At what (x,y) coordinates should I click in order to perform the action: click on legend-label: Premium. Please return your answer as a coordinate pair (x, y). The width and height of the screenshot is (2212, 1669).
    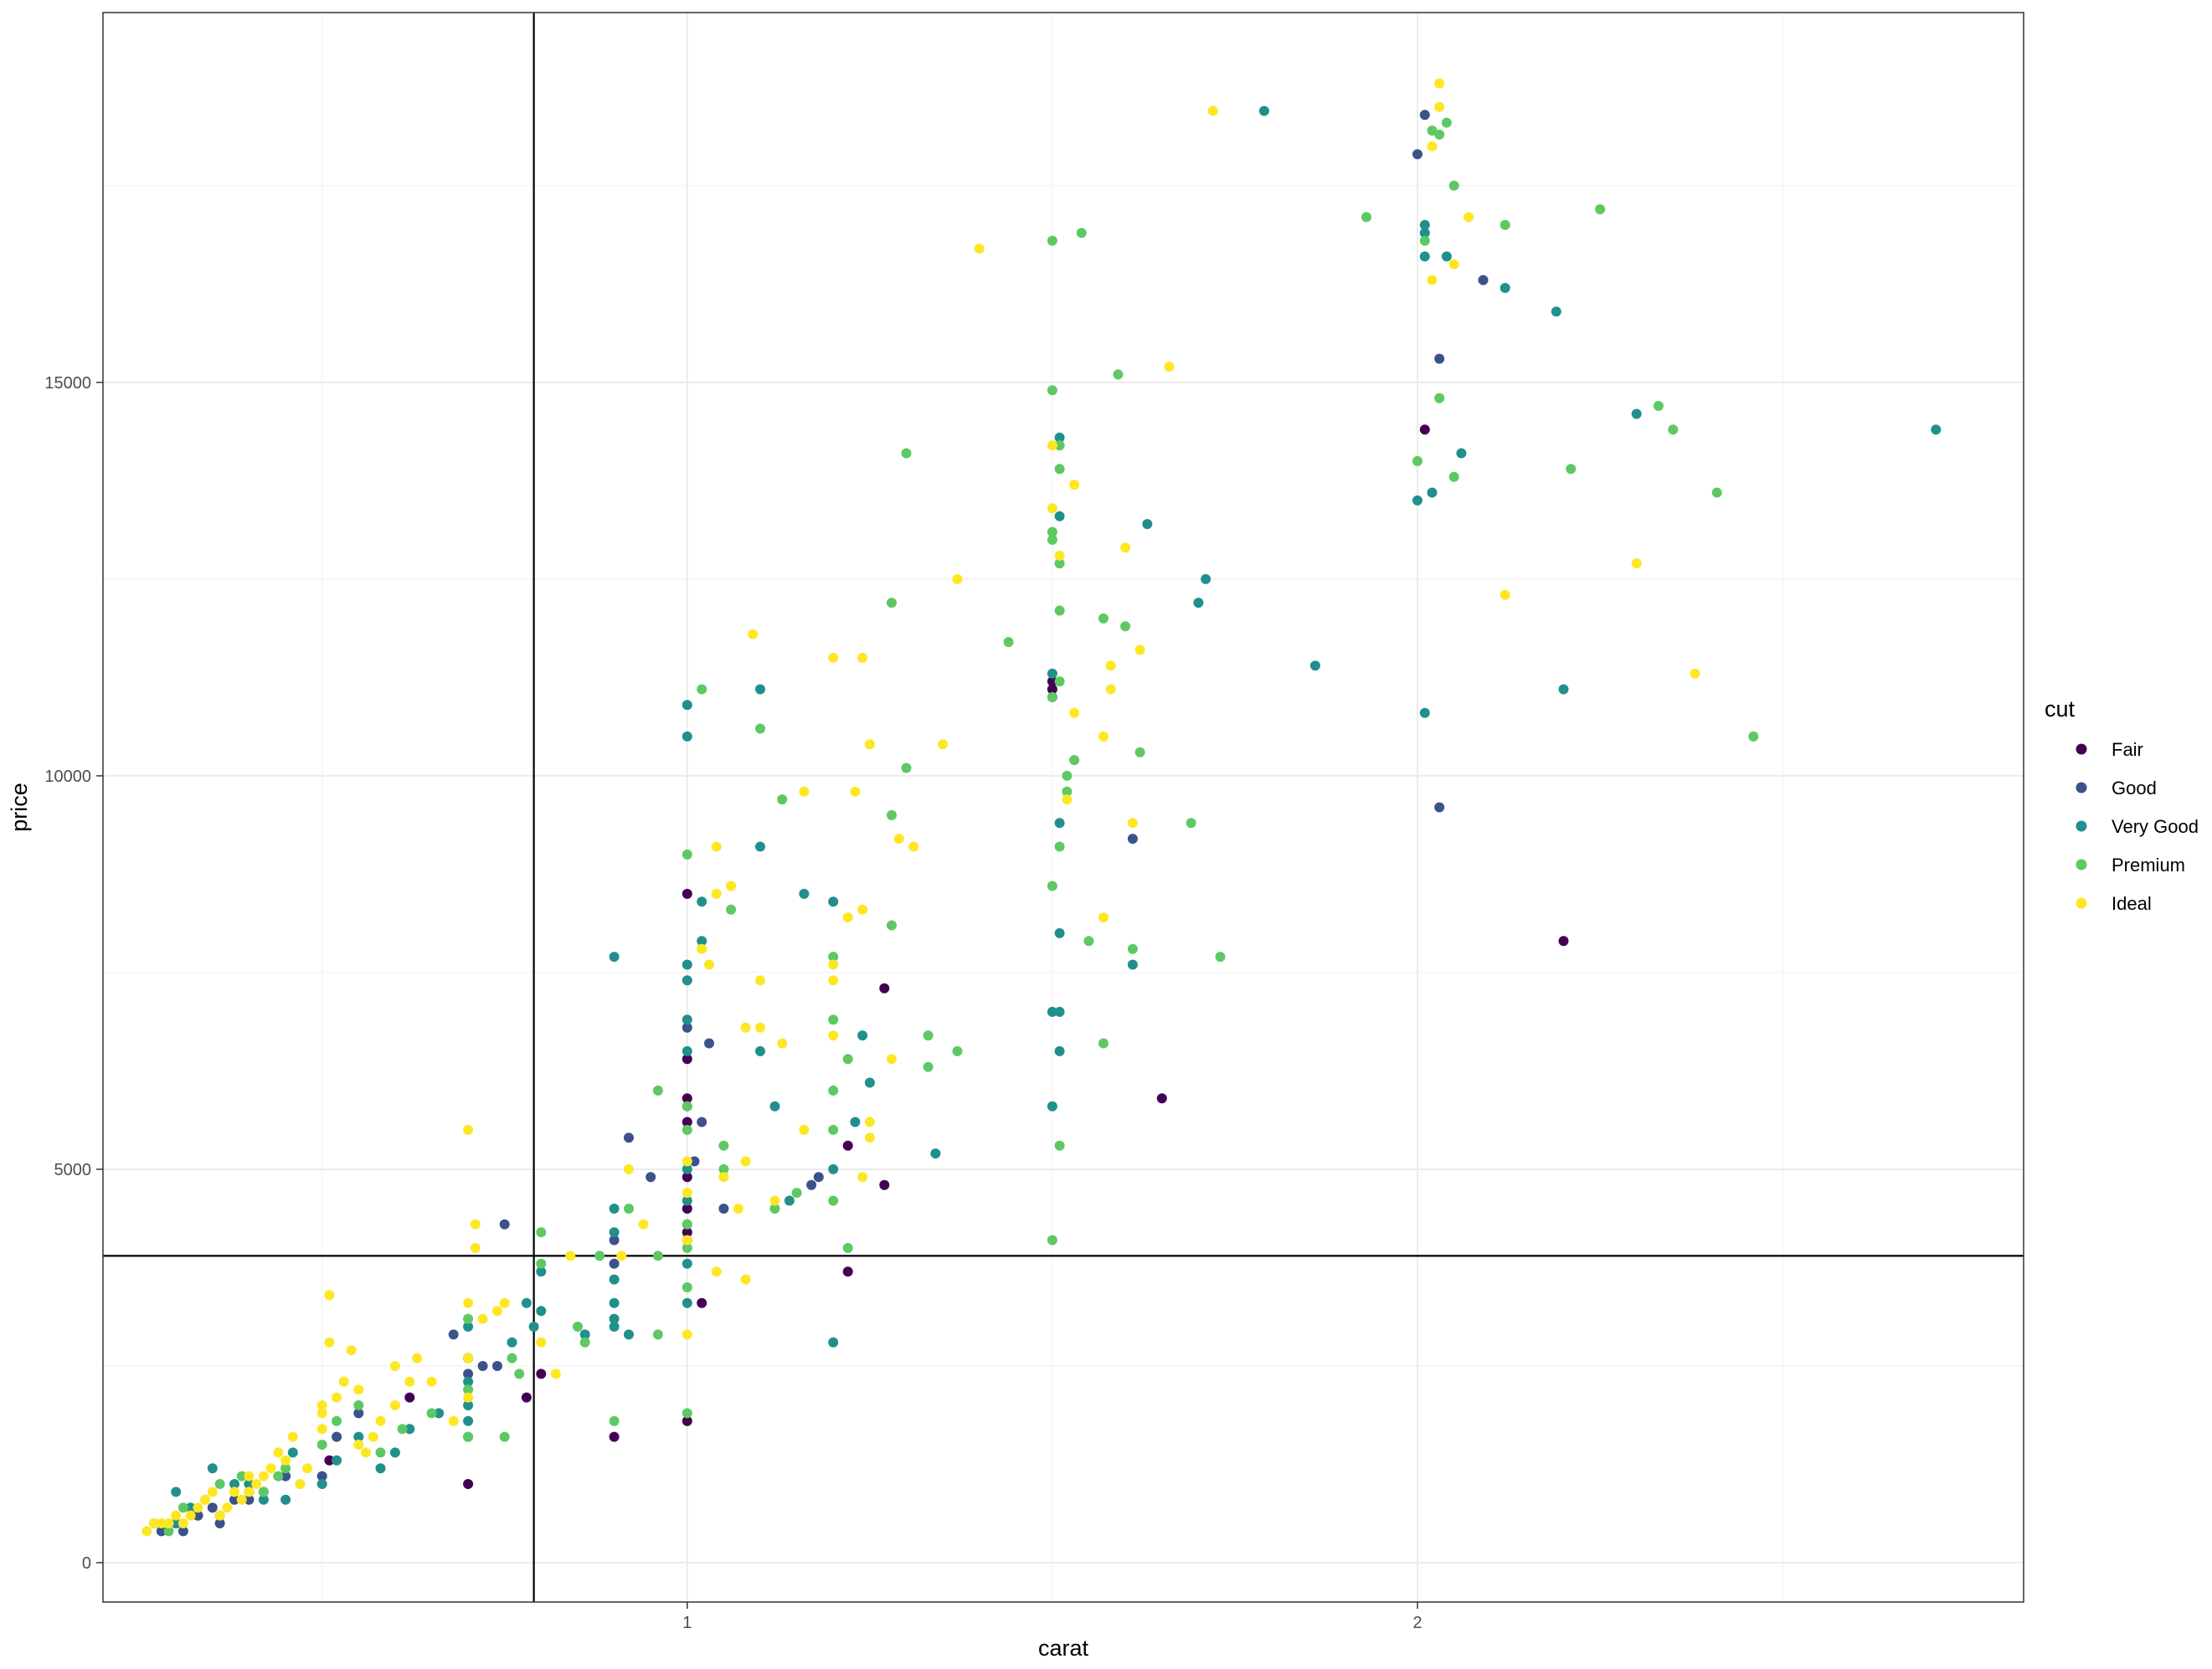
    Looking at the image, I should click on (2148, 865).